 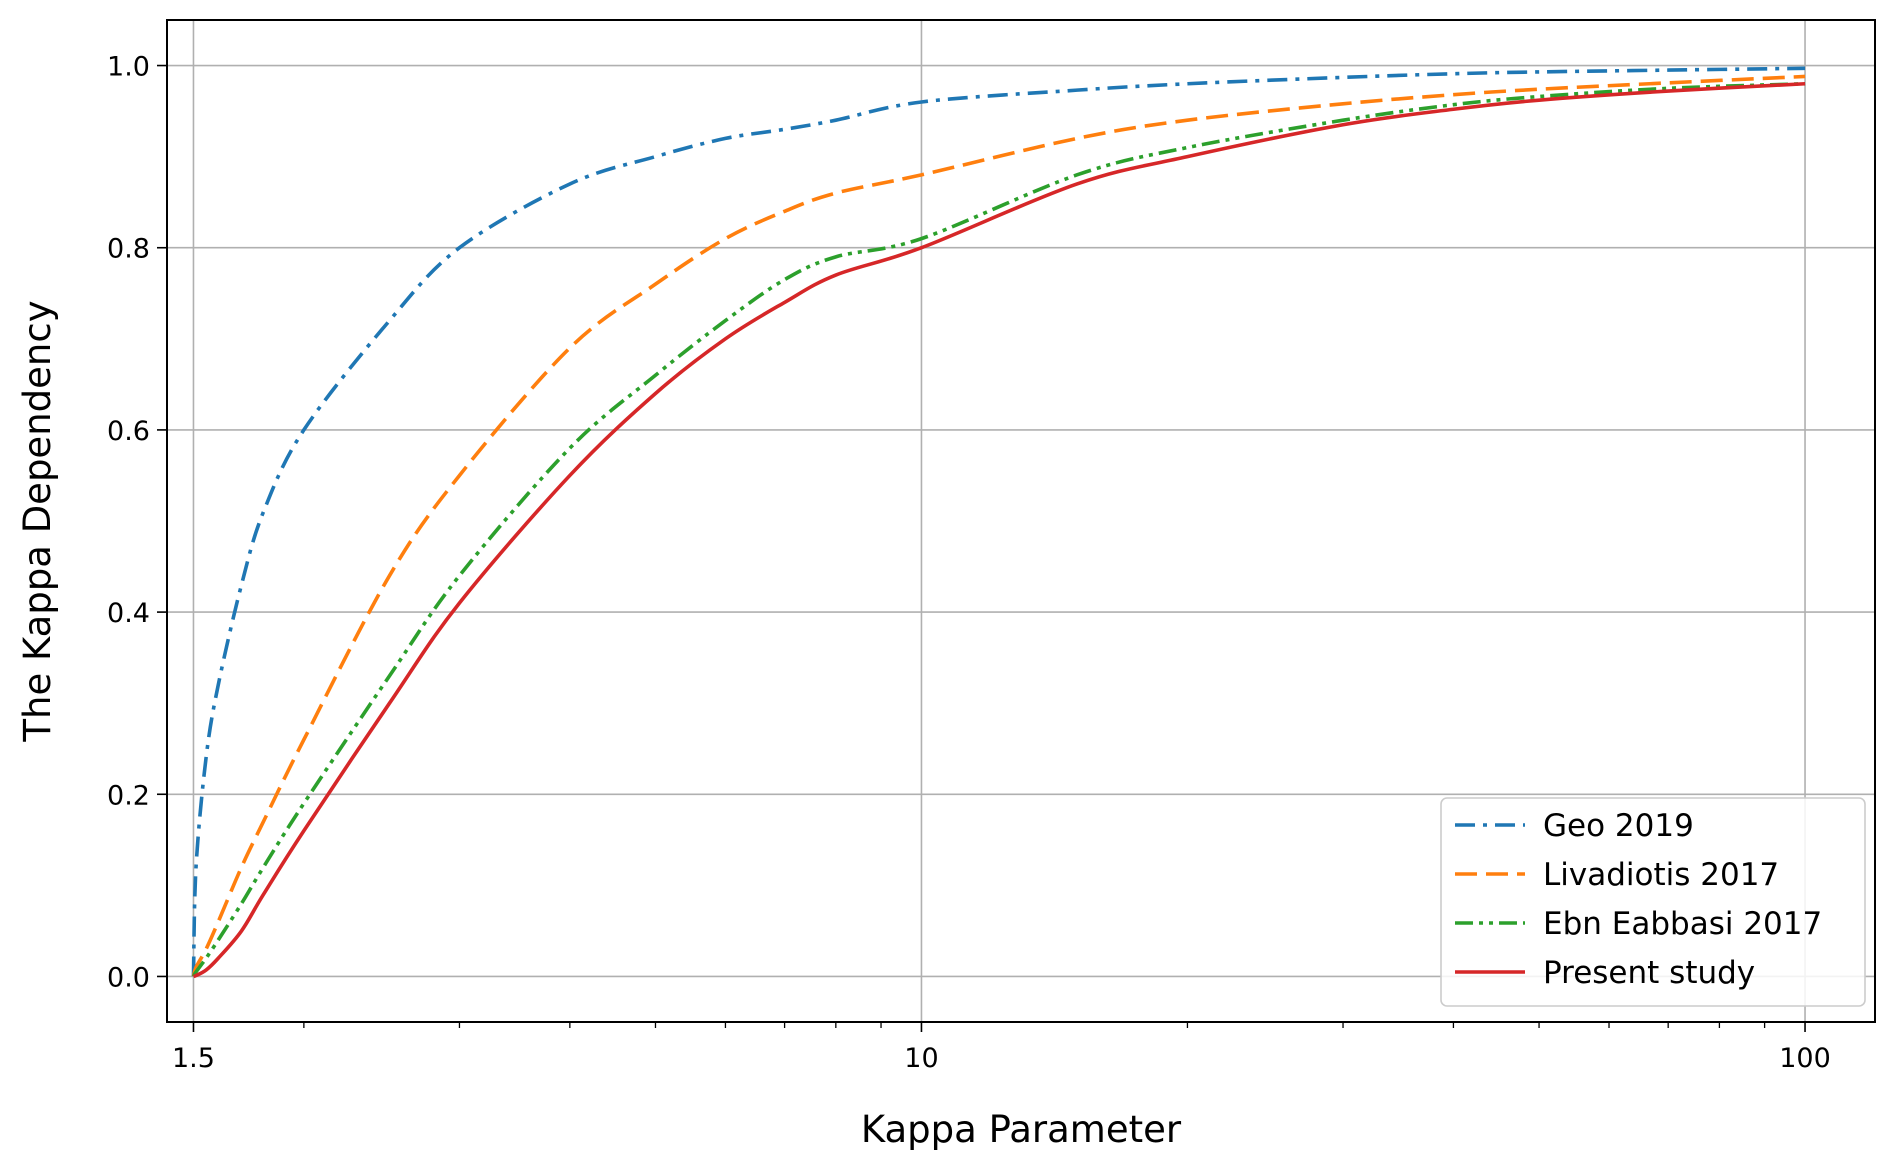 I want to click on y-tick-label: 0.0, so click(x=128, y=977).